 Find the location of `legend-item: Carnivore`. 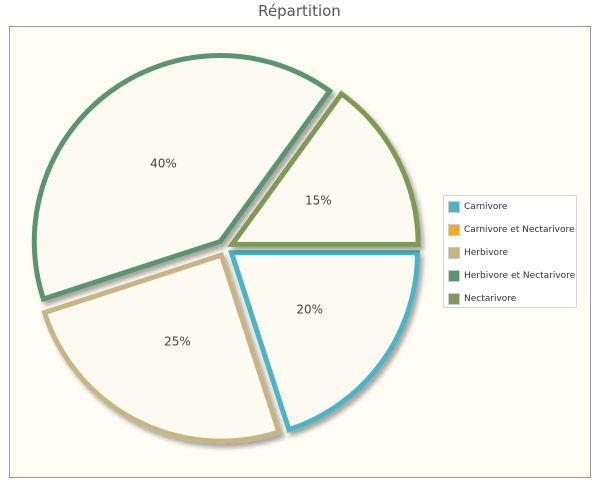

legend-item: Carnivore is located at coordinates (477, 207).